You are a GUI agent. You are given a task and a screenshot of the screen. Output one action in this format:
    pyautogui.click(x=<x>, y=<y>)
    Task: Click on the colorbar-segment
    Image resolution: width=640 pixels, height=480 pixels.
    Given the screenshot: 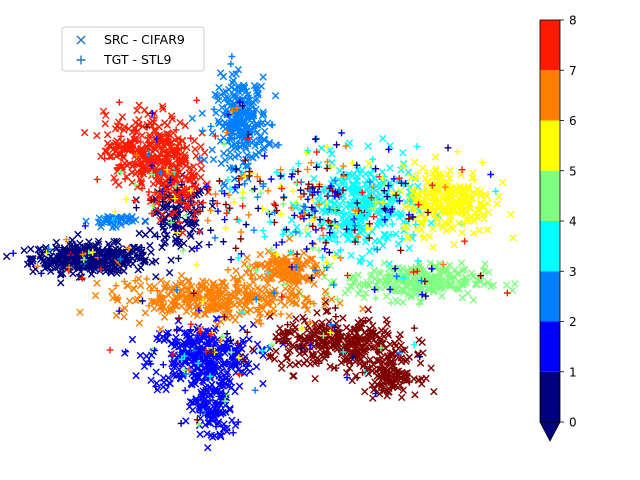 What is the action you would take?
    pyautogui.click(x=550, y=296)
    